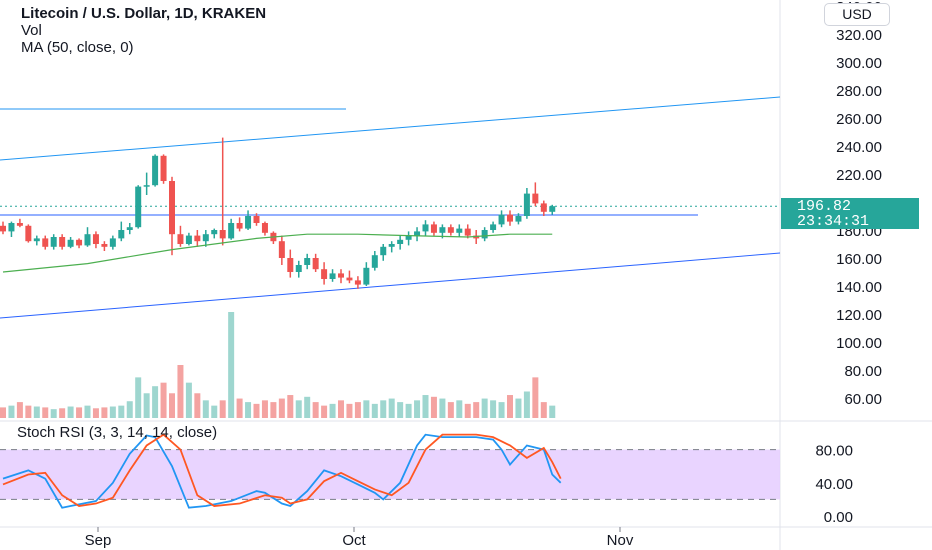 The image size is (932, 550). What do you see at coordinates (390, 474) in the screenshot?
I see `stoch-band` at bounding box center [390, 474].